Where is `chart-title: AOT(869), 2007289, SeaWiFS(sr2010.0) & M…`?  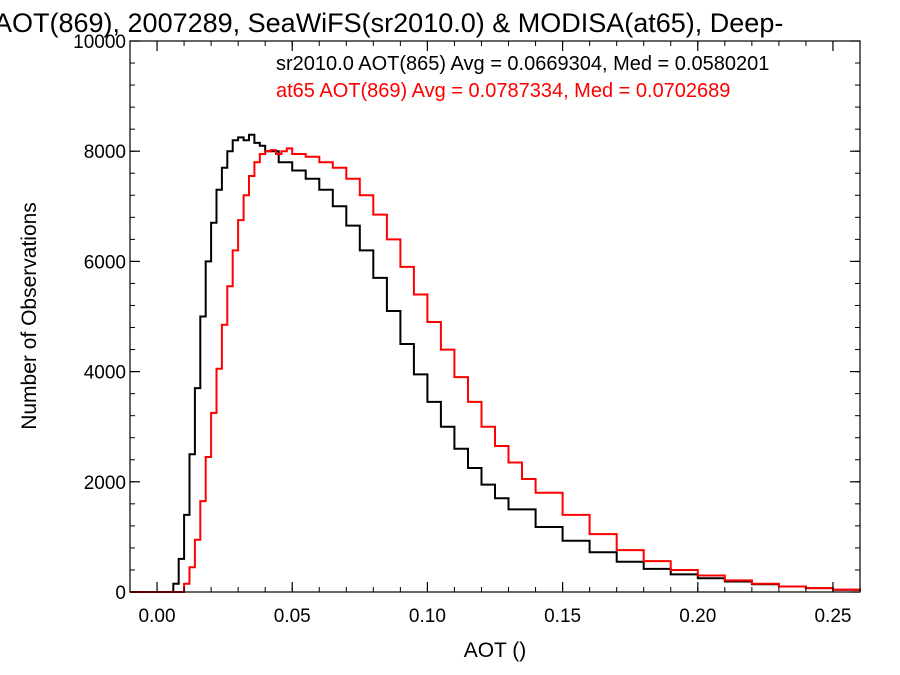 chart-title: AOT(869), 2007289, SeaWiFS(sr2010.0) & M… is located at coordinates (391, 23).